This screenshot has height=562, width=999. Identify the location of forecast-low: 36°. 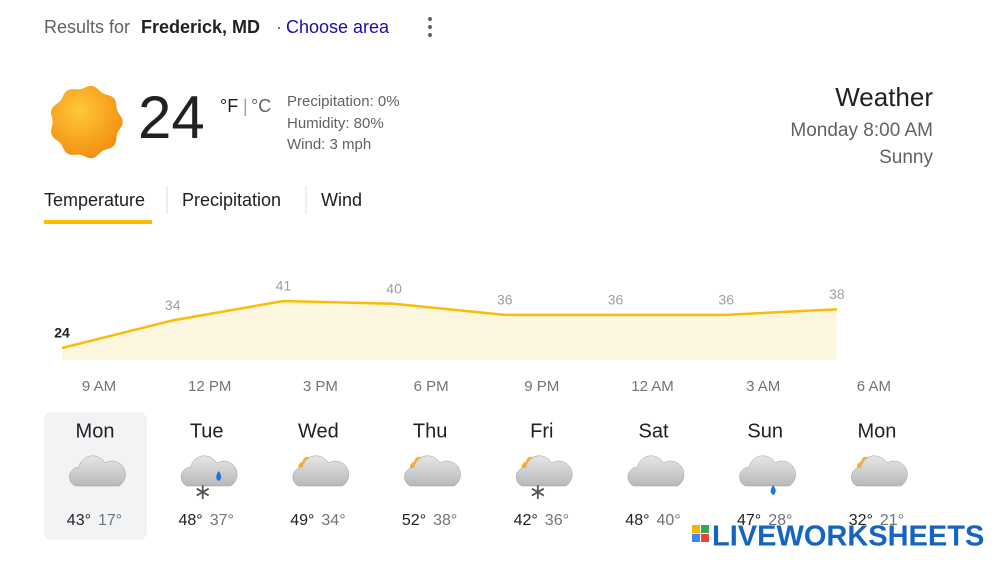
(557, 520).